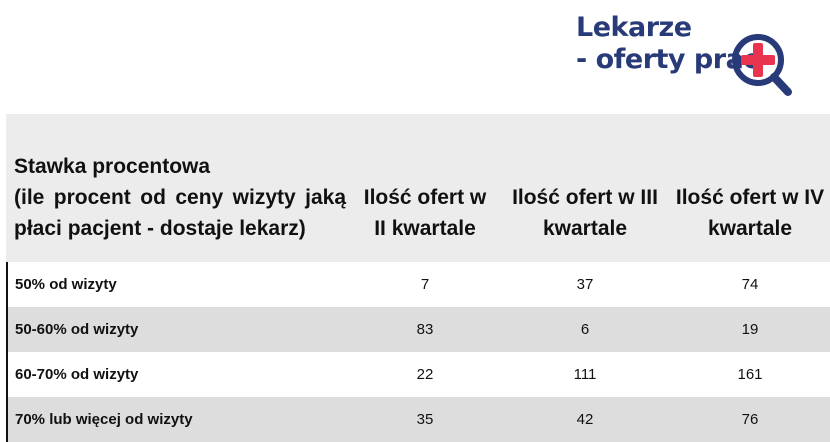 The height and width of the screenshot is (442, 830). I want to click on row-label: 50-60% od wizyty, so click(77, 329).